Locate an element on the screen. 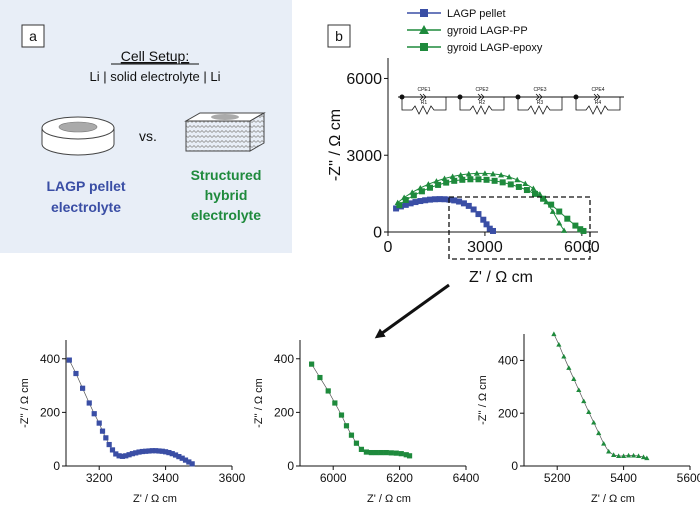 This screenshot has height=511, width=700. zoom-arrow is located at coordinates (412, 311).